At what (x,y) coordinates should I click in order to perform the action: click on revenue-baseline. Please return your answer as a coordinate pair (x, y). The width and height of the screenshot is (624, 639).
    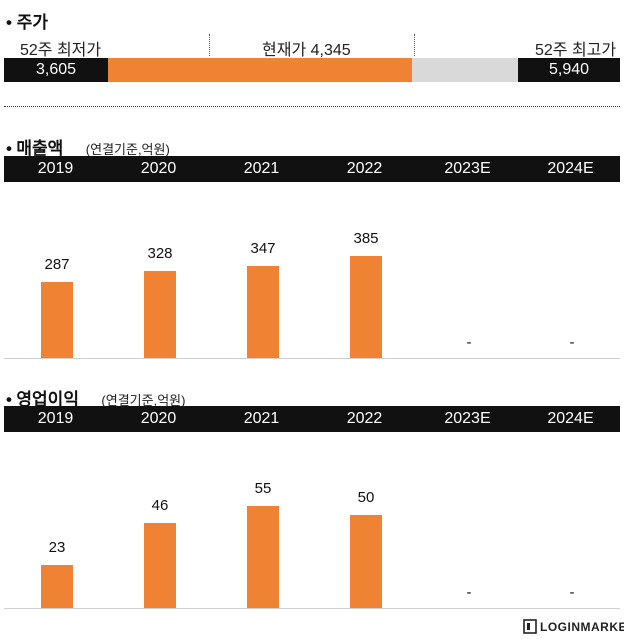
    Looking at the image, I should click on (312, 358).